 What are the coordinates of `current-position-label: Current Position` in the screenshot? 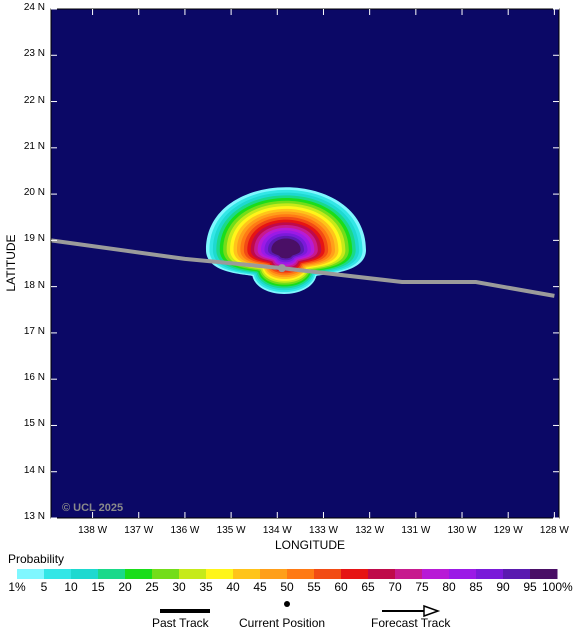 It's located at (282, 623).